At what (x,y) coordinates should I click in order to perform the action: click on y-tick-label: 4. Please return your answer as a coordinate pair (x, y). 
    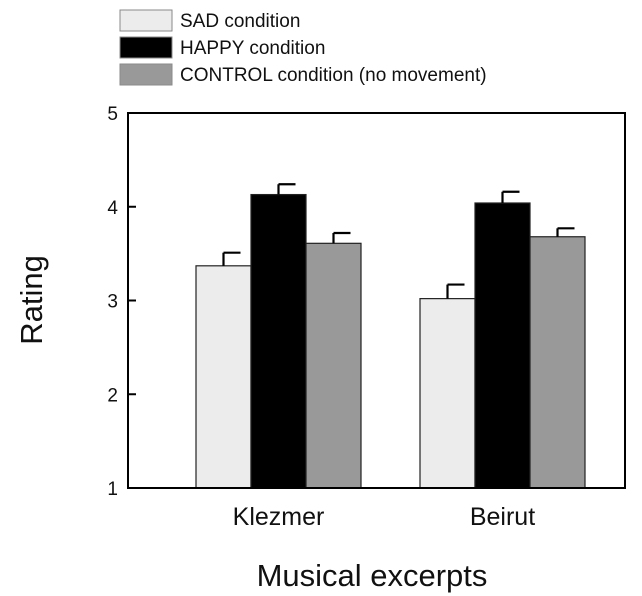
    Looking at the image, I should click on (112, 208).